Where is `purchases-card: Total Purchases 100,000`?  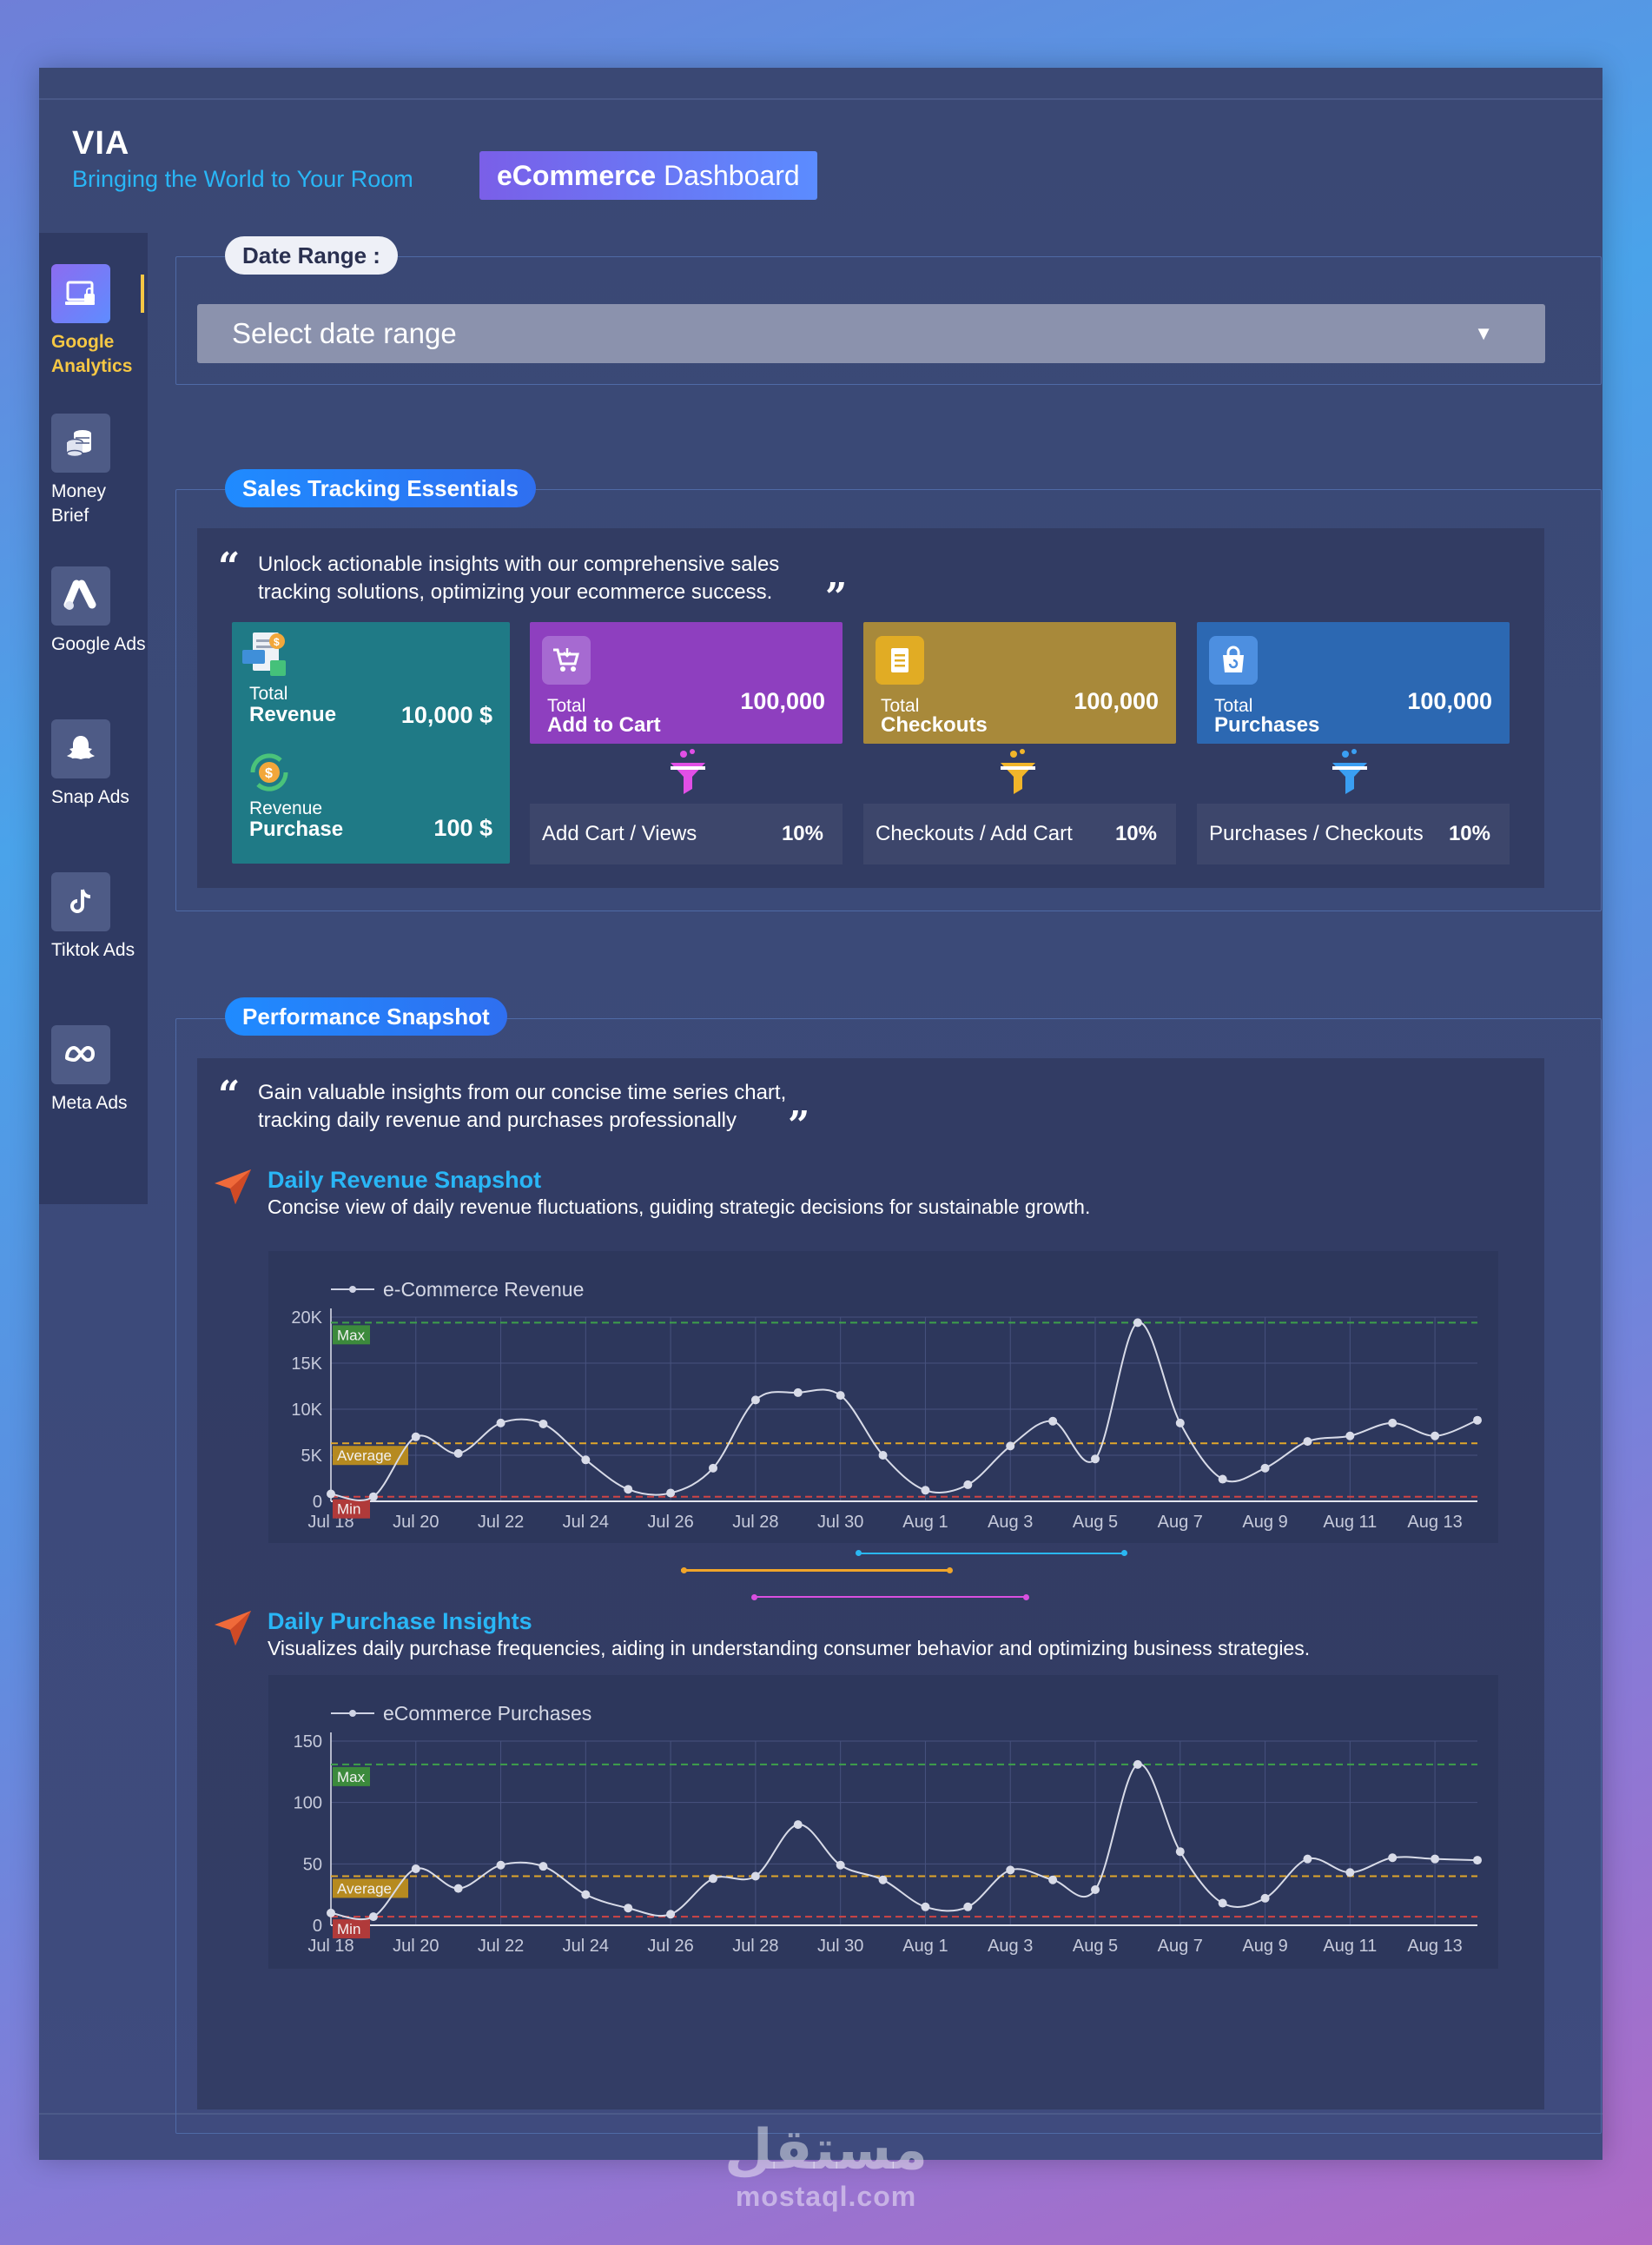 purchases-card: Total Purchases 100,000 is located at coordinates (1353, 683).